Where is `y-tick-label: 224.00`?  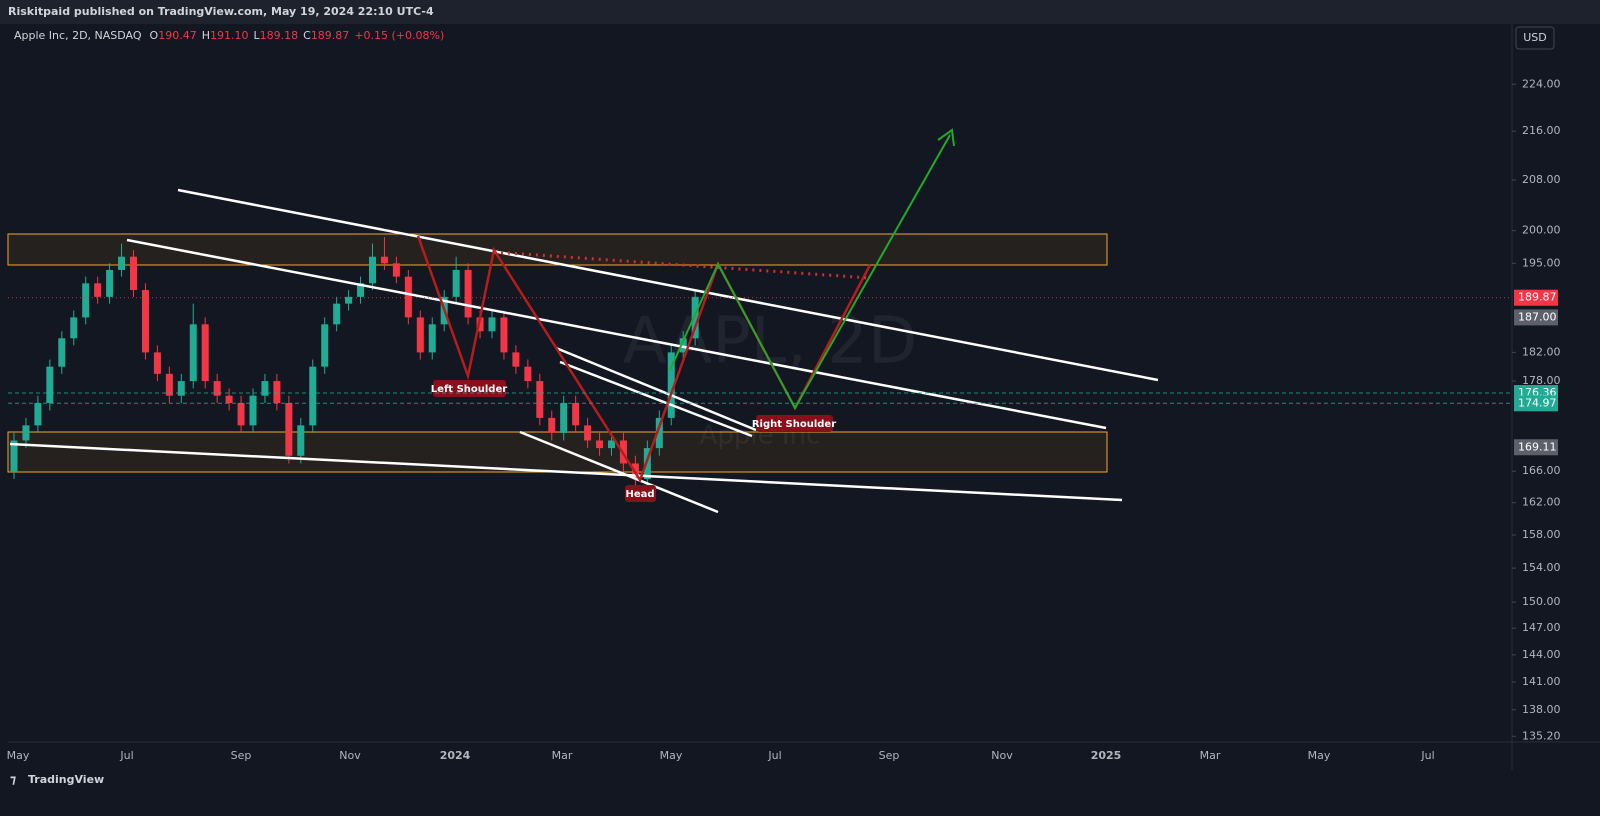 y-tick-label: 224.00 is located at coordinates (1541, 83).